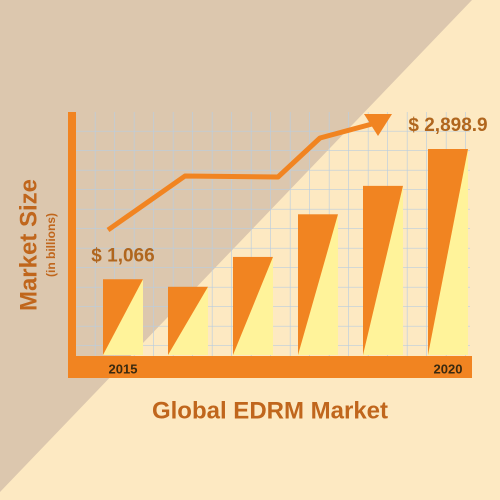 This screenshot has height=500, width=500. Describe the element at coordinates (447, 125) in the screenshot. I see `value-label: $ 2,898.9` at that location.